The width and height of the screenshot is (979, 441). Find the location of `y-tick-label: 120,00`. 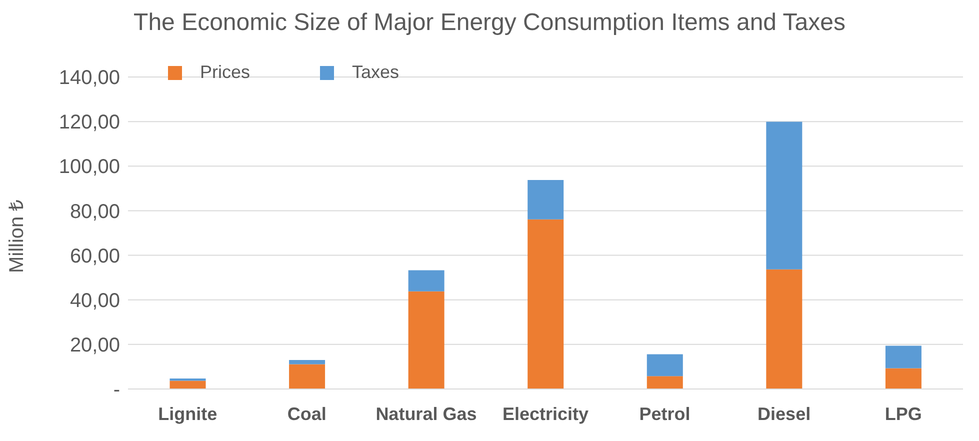

y-tick-label: 120,00 is located at coordinates (89, 123).